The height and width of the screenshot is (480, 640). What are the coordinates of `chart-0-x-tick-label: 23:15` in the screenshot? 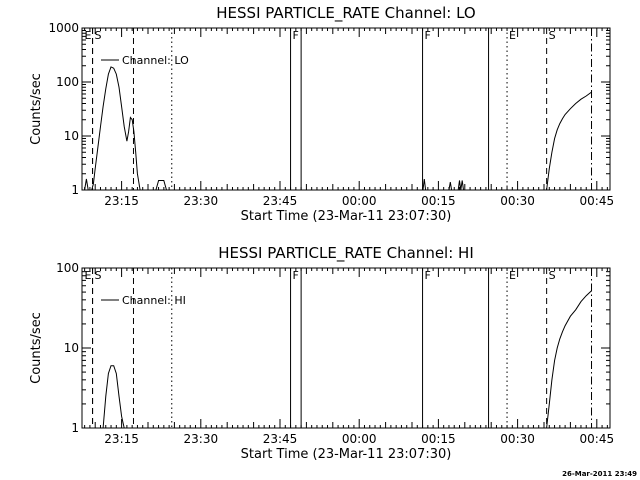 It's located at (121, 201).